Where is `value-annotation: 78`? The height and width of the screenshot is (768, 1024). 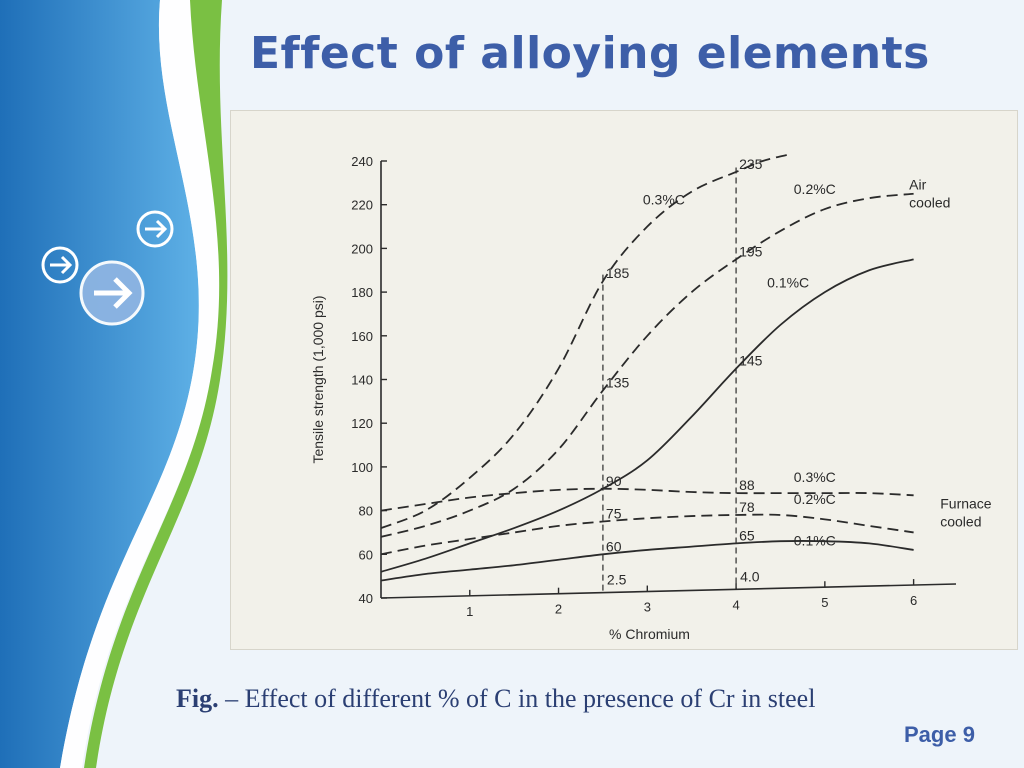
value-annotation: 78 is located at coordinates (747, 507).